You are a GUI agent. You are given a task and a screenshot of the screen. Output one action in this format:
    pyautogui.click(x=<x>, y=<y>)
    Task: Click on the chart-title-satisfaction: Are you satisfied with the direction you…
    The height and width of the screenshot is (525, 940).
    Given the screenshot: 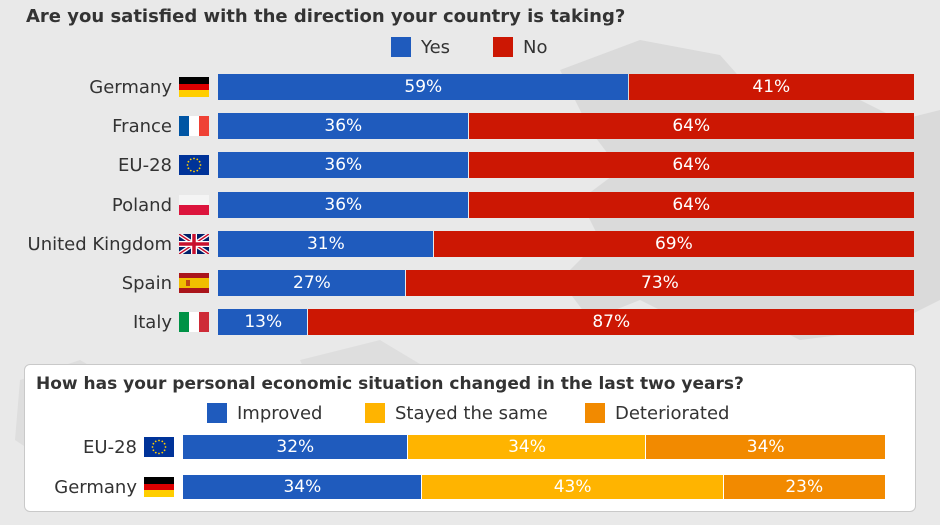 What is the action you would take?
    pyautogui.click(x=326, y=16)
    